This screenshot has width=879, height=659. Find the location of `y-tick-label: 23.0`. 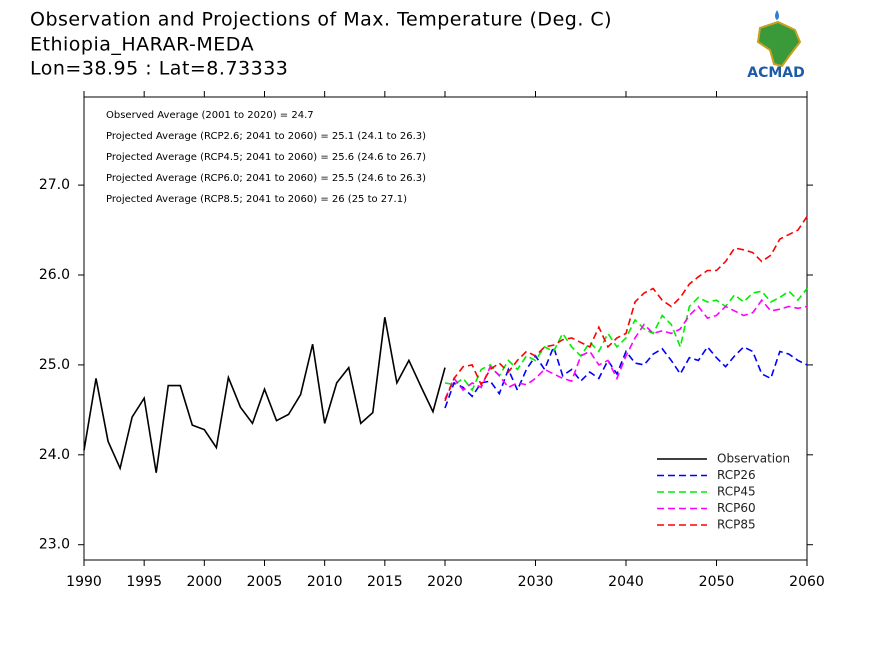

y-tick-label: 23.0 is located at coordinates (54, 545).